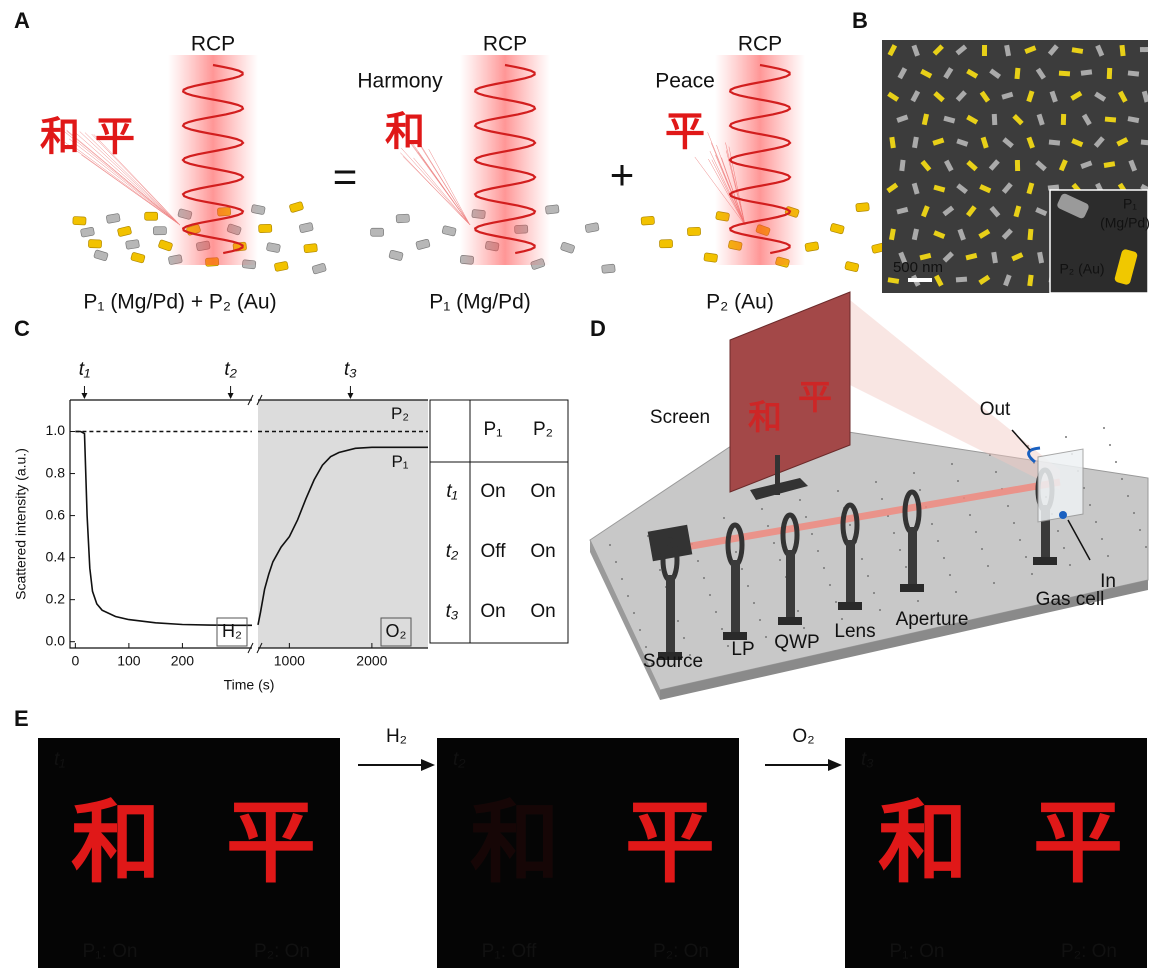 The image size is (1149, 969). Describe the element at coordinates (494, 551) in the screenshot. I see `table-cell: Off` at that location.